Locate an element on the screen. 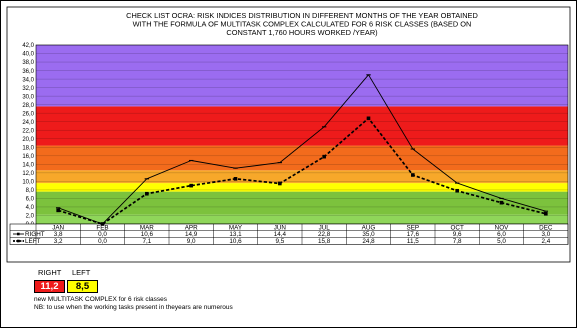 The width and height of the screenshot is (577, 328). data-label: 11,5 is located at coordinates (413, 241).